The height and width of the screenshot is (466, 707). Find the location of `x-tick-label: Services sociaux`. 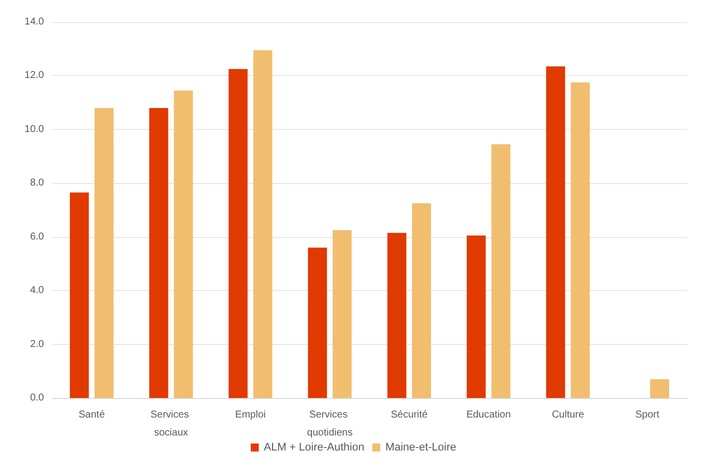

x-tick-label: Services sociaux is located at coordinates (171, 424).